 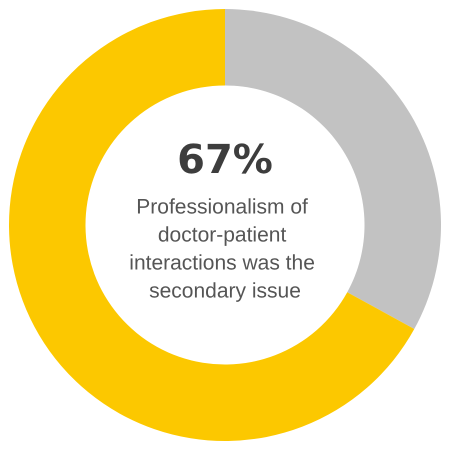 What do you see at coordinates (225, 160) in the screenshot?
I see `text: 67%` at bounding box center [225, 160].